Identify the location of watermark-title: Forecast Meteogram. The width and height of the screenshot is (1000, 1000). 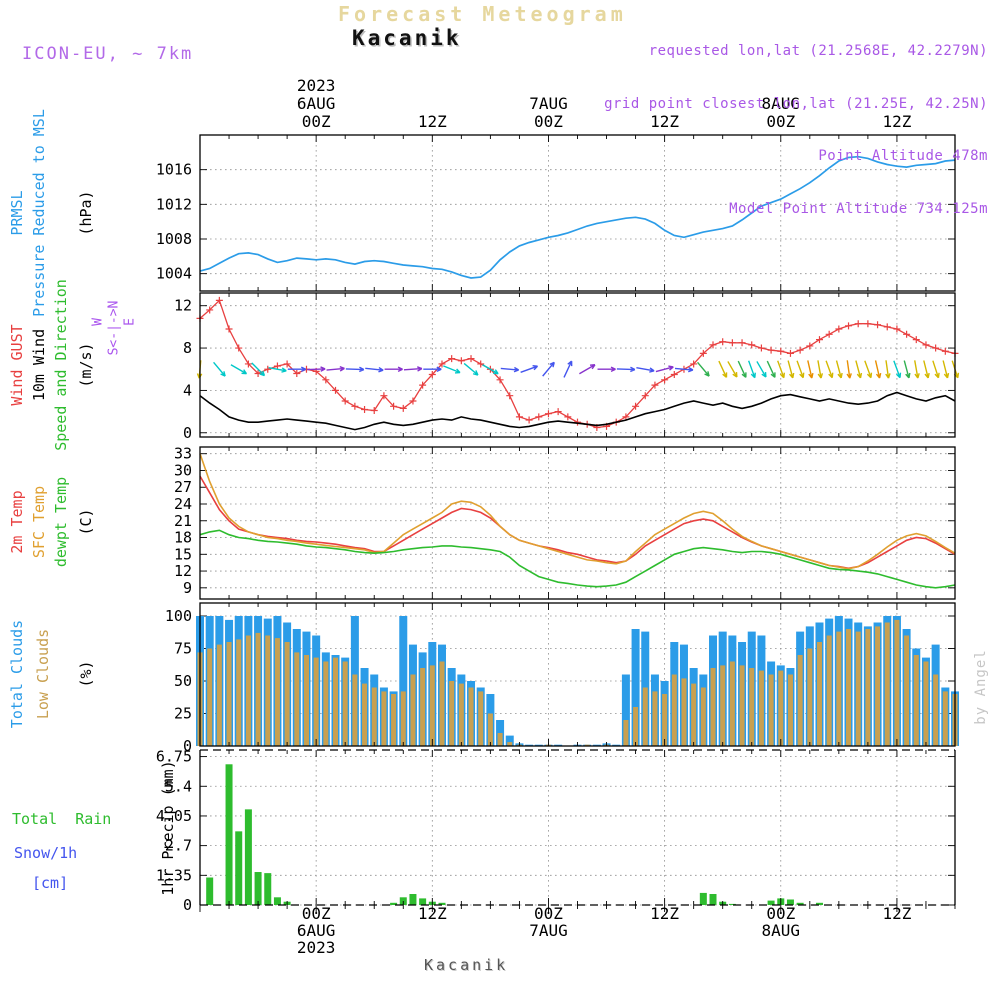
(482, 14).